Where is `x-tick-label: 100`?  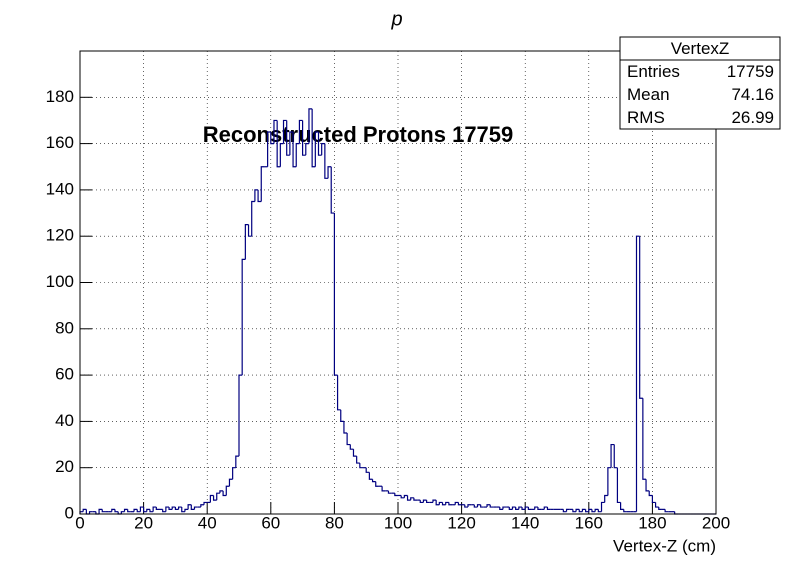 x-tick-label: 100 is located at coordinates (398, 522).